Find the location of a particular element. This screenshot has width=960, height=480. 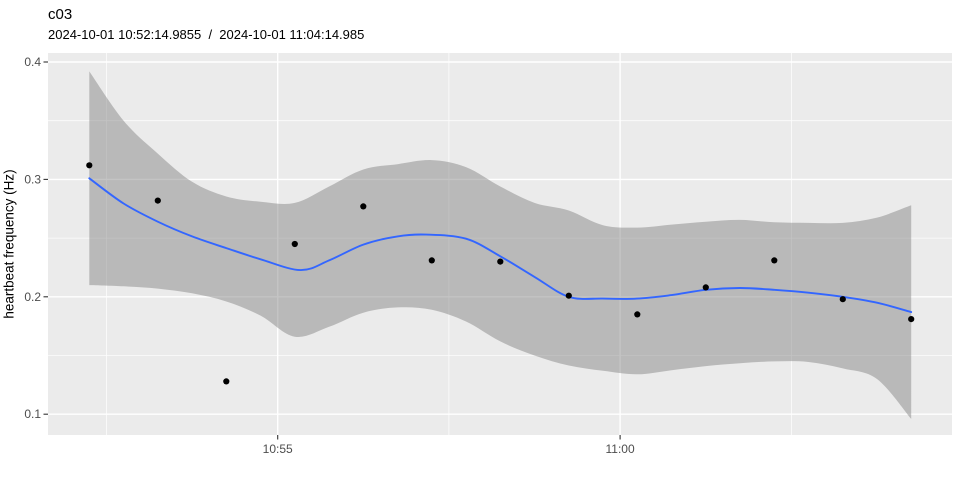

x-tick-label: 11:00 is located at coordinates (620, 449).